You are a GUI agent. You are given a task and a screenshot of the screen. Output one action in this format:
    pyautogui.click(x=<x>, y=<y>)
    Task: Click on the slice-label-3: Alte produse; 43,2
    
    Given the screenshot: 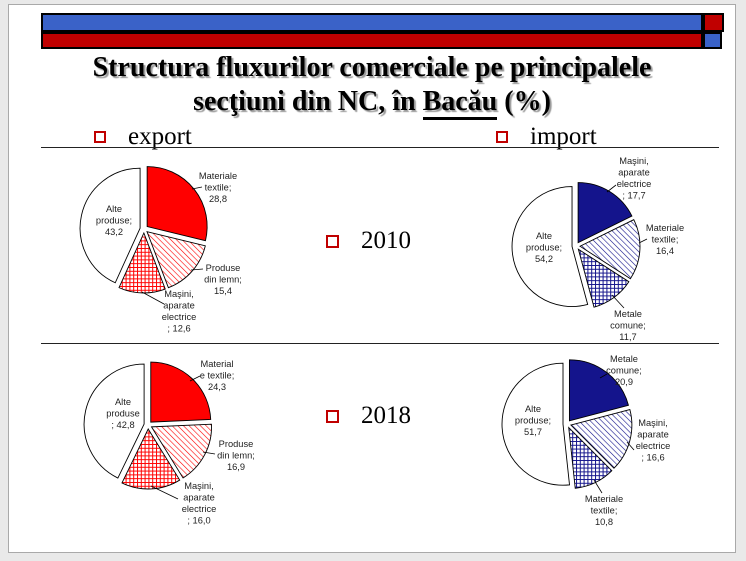 What is the action you would take?
    pyautogui.click(x=114, y=220)
    